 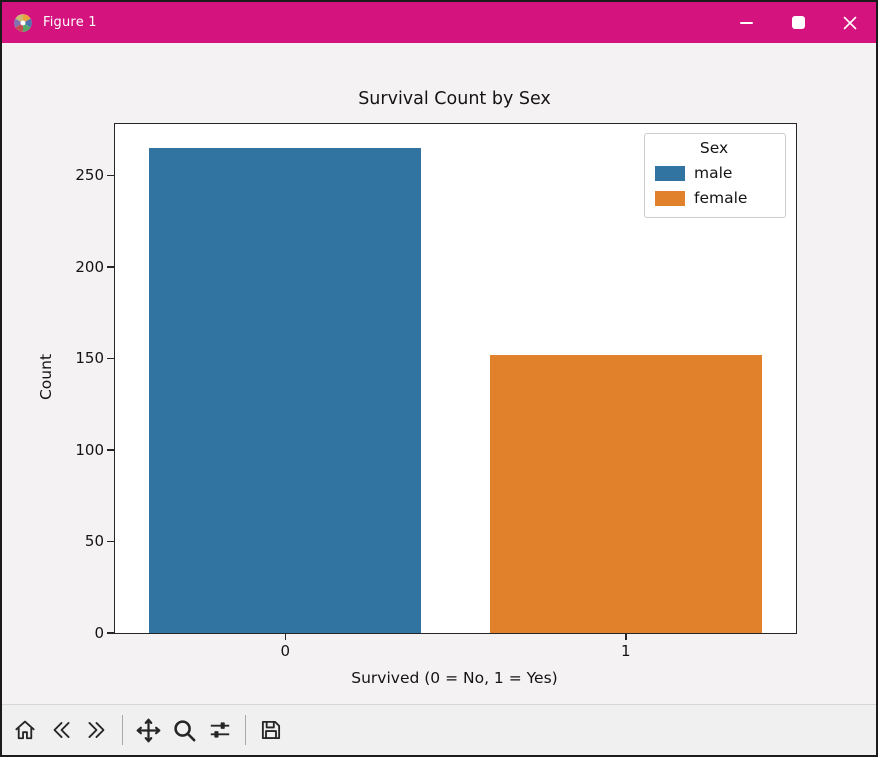 What do you see at coordinates (721, 198) in the screenshot?
I see `legend-label: female` at bounding box center [721, 198].